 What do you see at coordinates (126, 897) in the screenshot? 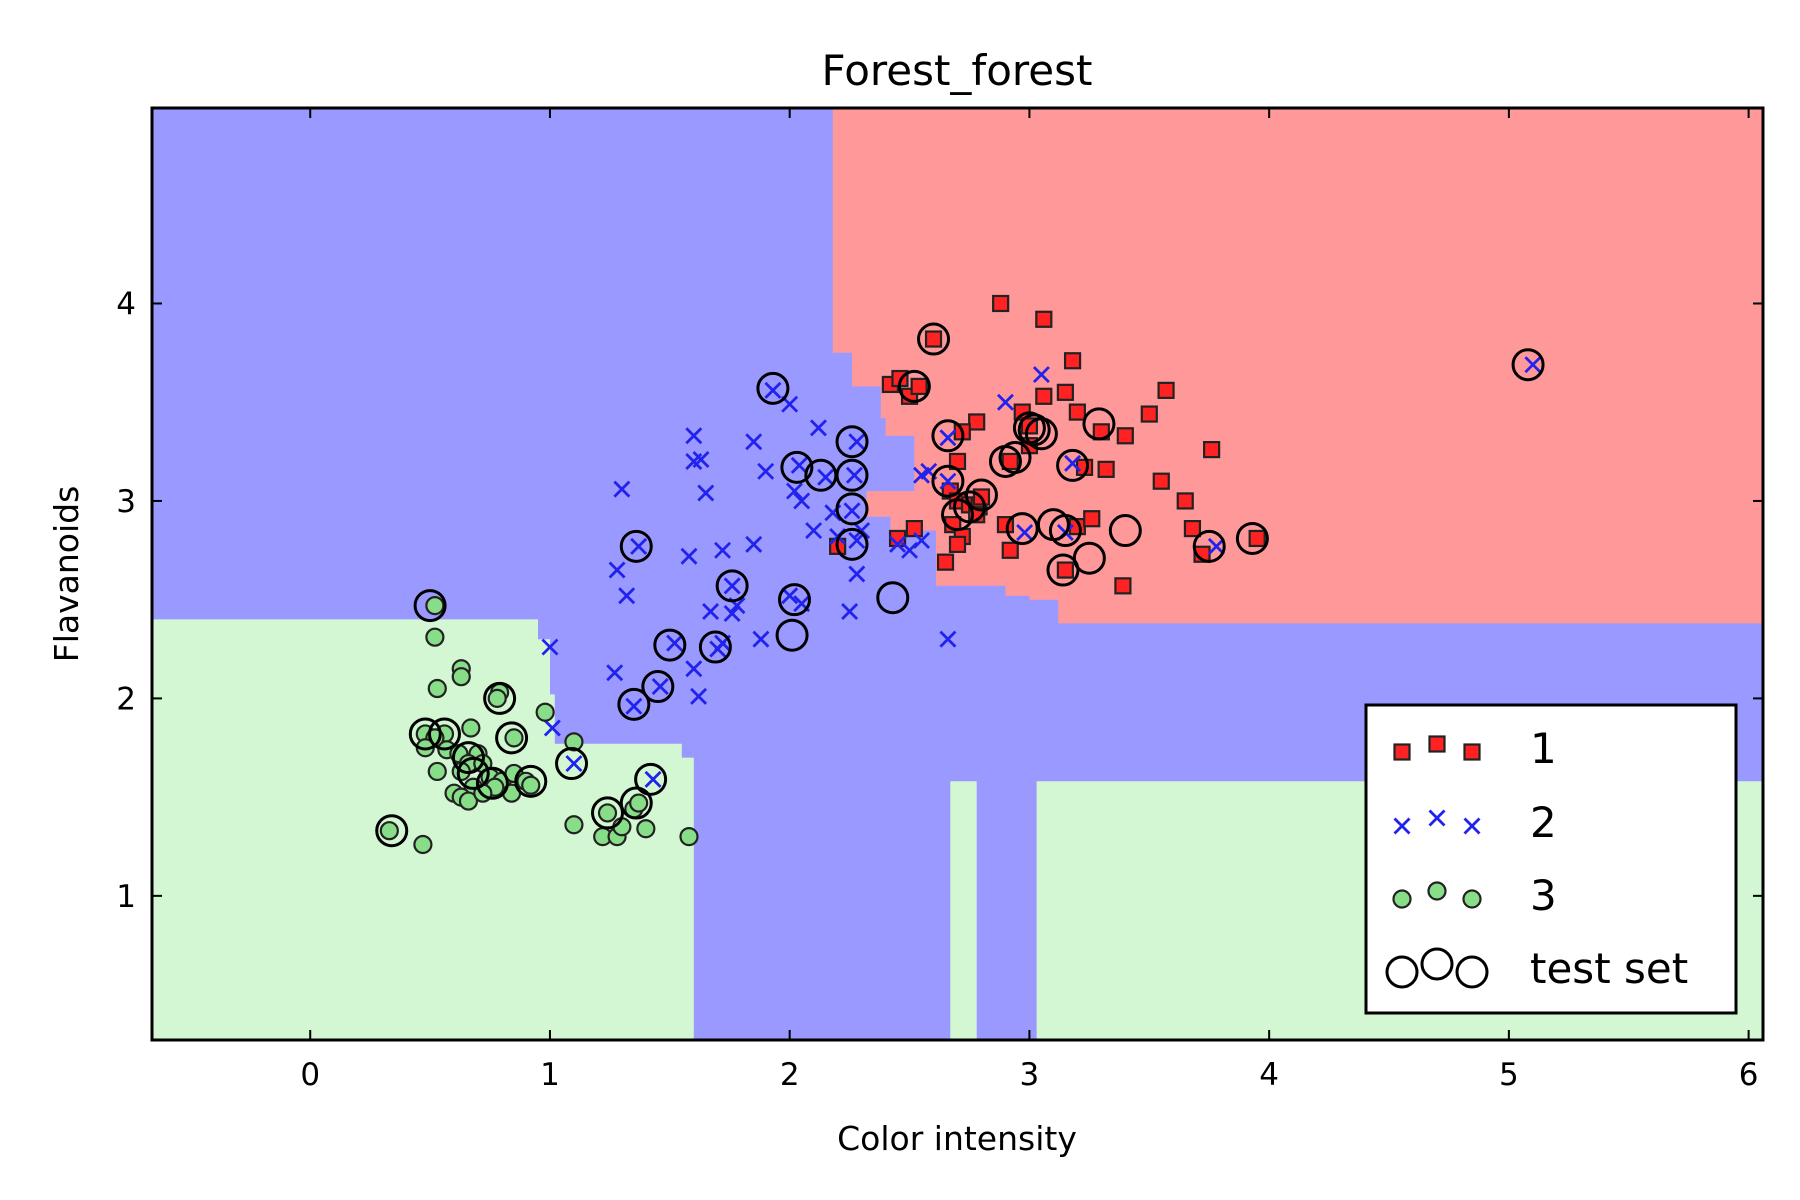
I see `y-tick-label: 1` at bounding box center [126, 897].